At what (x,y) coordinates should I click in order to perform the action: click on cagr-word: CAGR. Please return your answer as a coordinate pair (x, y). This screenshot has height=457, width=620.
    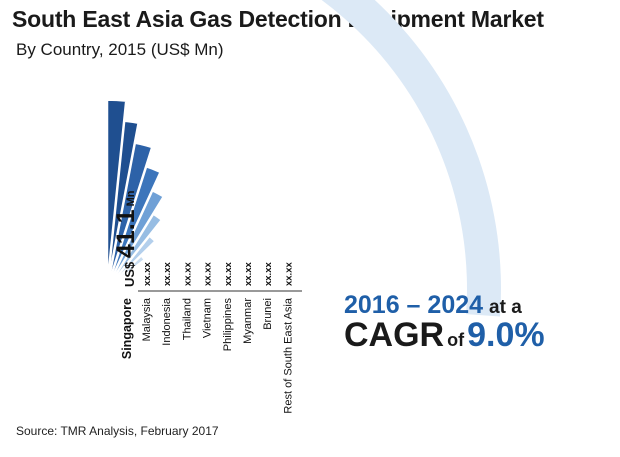
    Looking at the image, I should click on (394, 335).